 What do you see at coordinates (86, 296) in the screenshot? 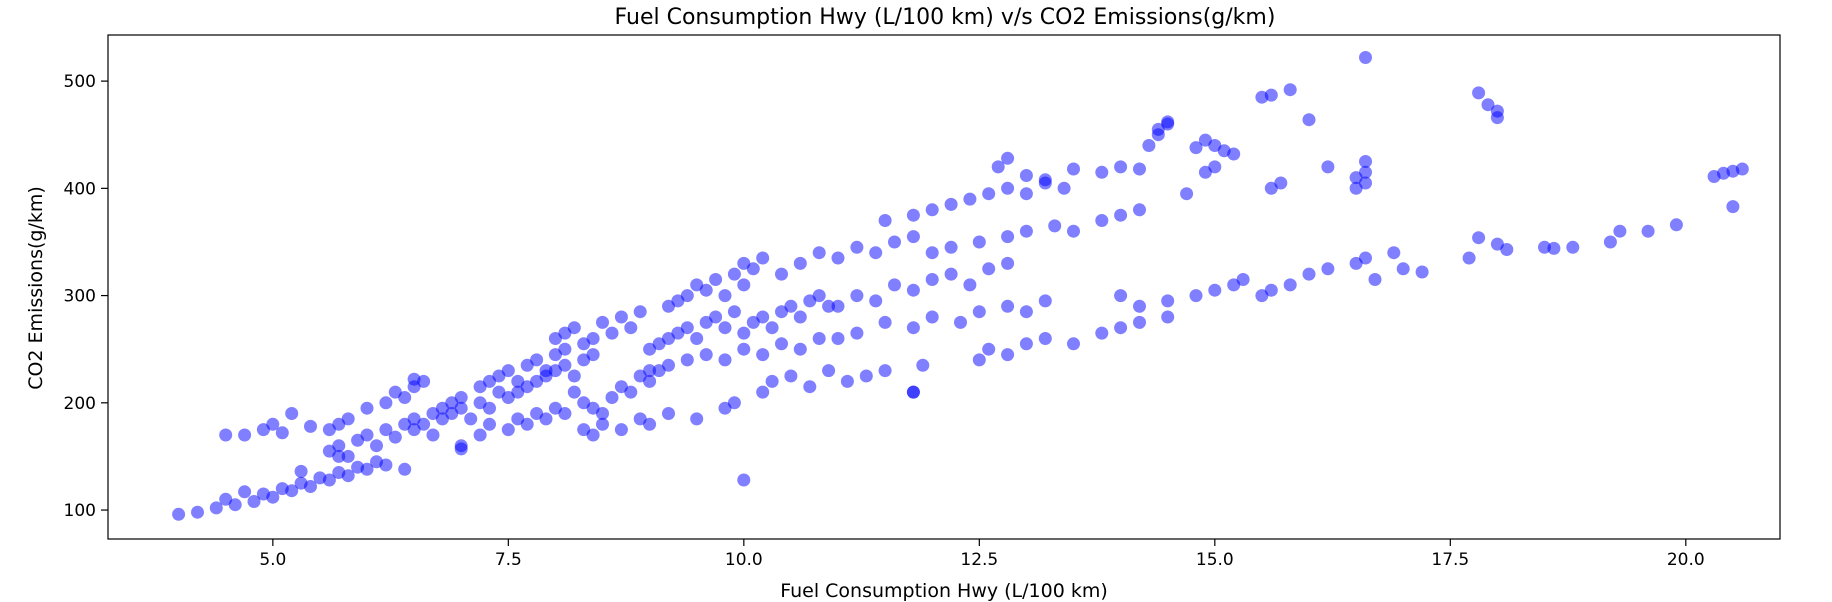
I see `y-axis: 100 200 300 400 500` at bounding box center [86, 296].